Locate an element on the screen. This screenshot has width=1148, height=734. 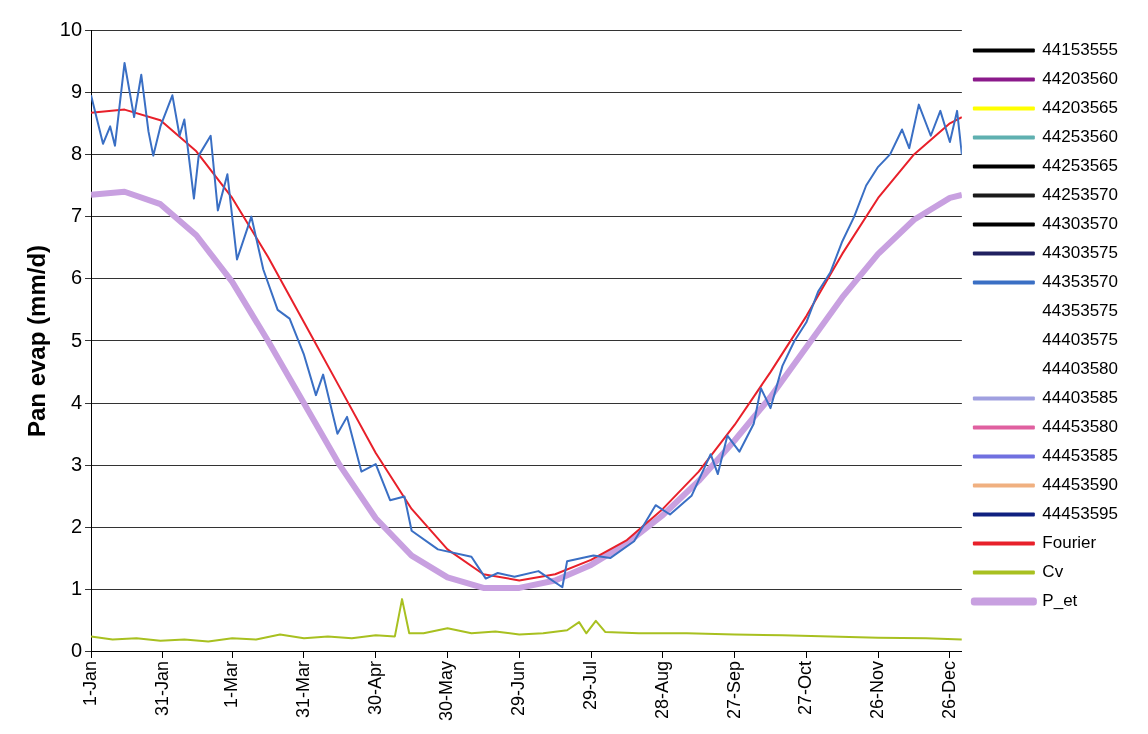
legend-label: 44303575 is located at coordinates (1080, 253).